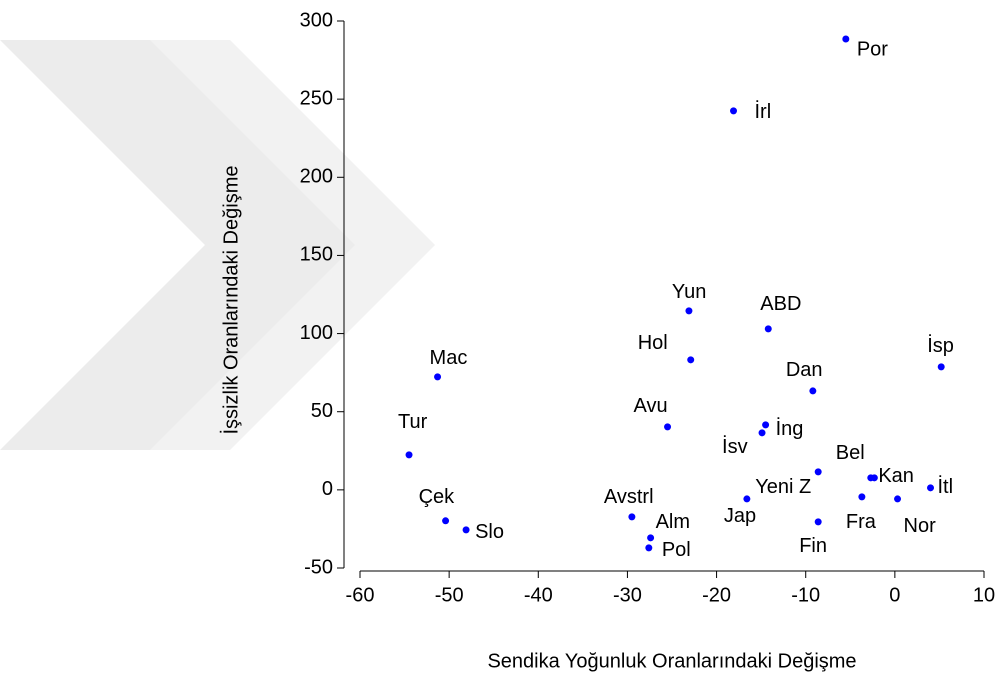 The image size is (1000, 684). Describe the element at coordinates (653, 343) in the screenshot. I see `point-label: Hol` at that location.